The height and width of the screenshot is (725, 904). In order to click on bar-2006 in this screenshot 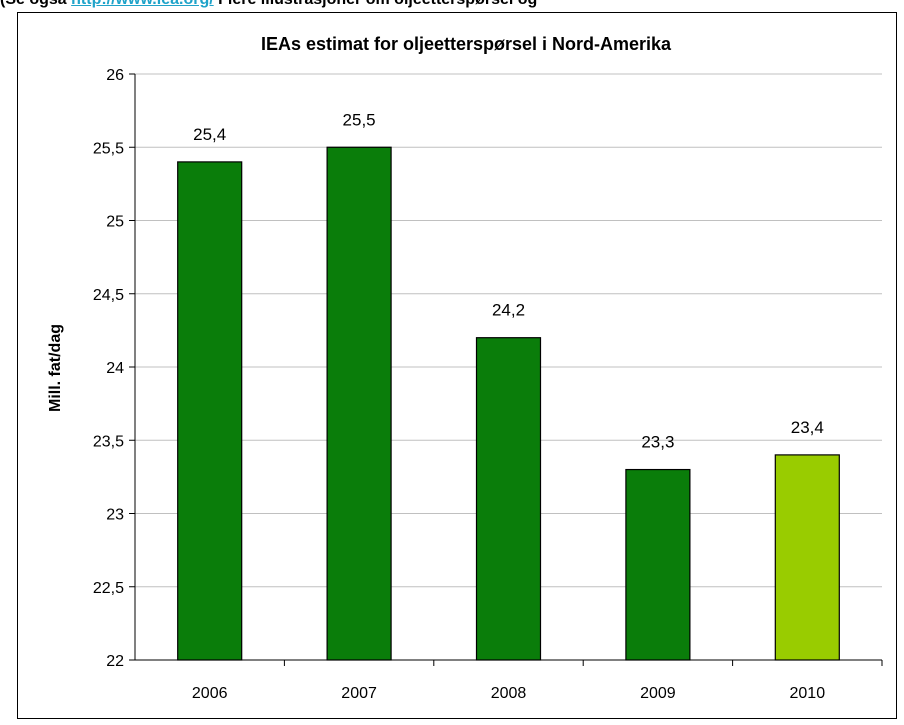, I will do `click(210, 411)`.